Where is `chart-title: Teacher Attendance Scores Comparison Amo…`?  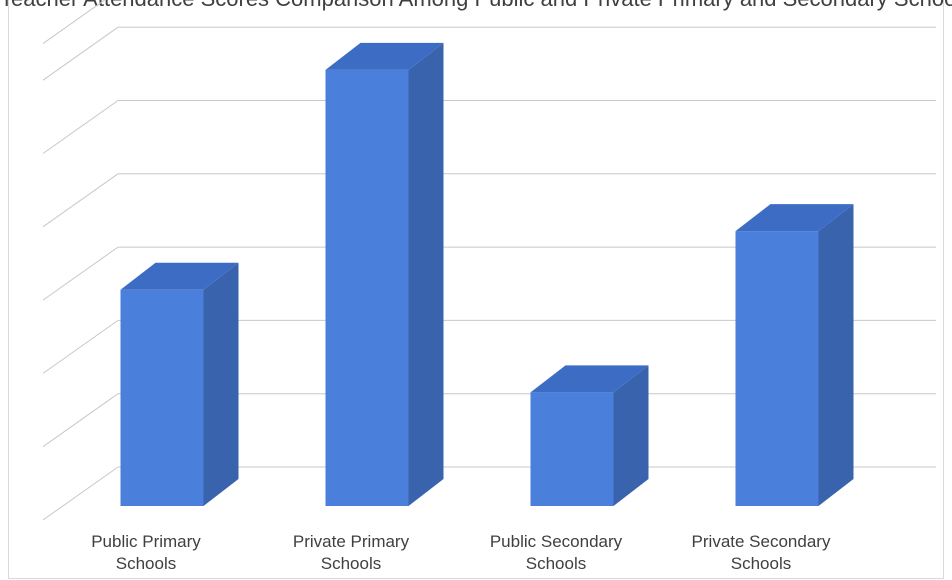 chart-title: Teacher Attendance Scores Comparison Amo… is located at coordinates (476, 6).